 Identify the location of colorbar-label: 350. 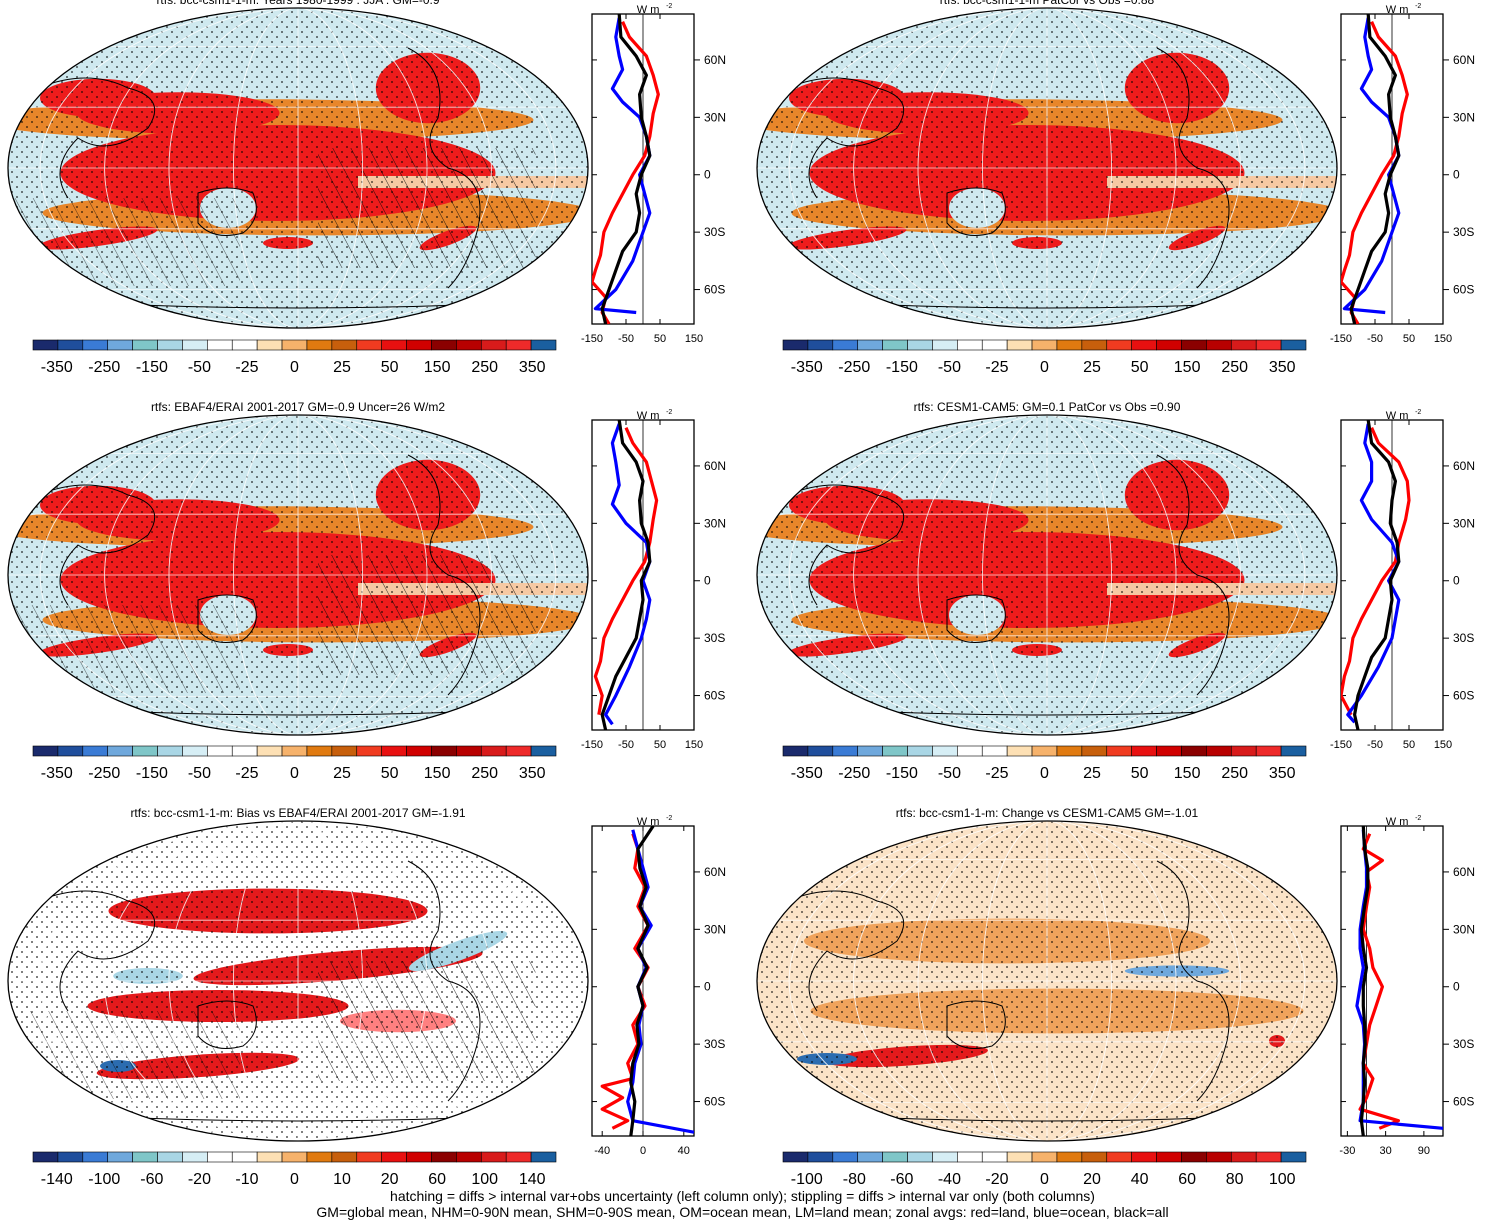
(532, 367).